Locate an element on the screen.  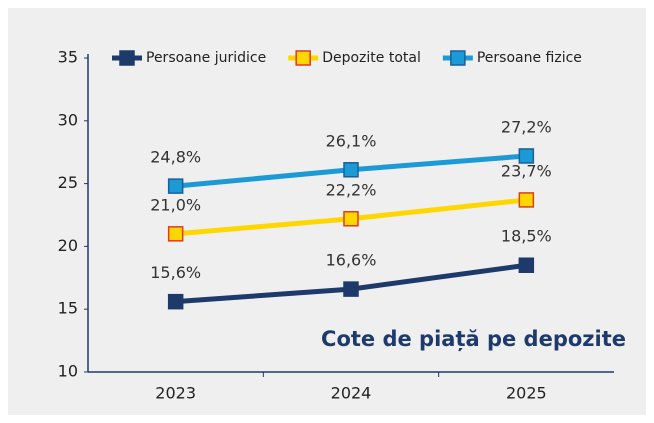
y-tick-label: 20 is located at coordinates (68, 245).